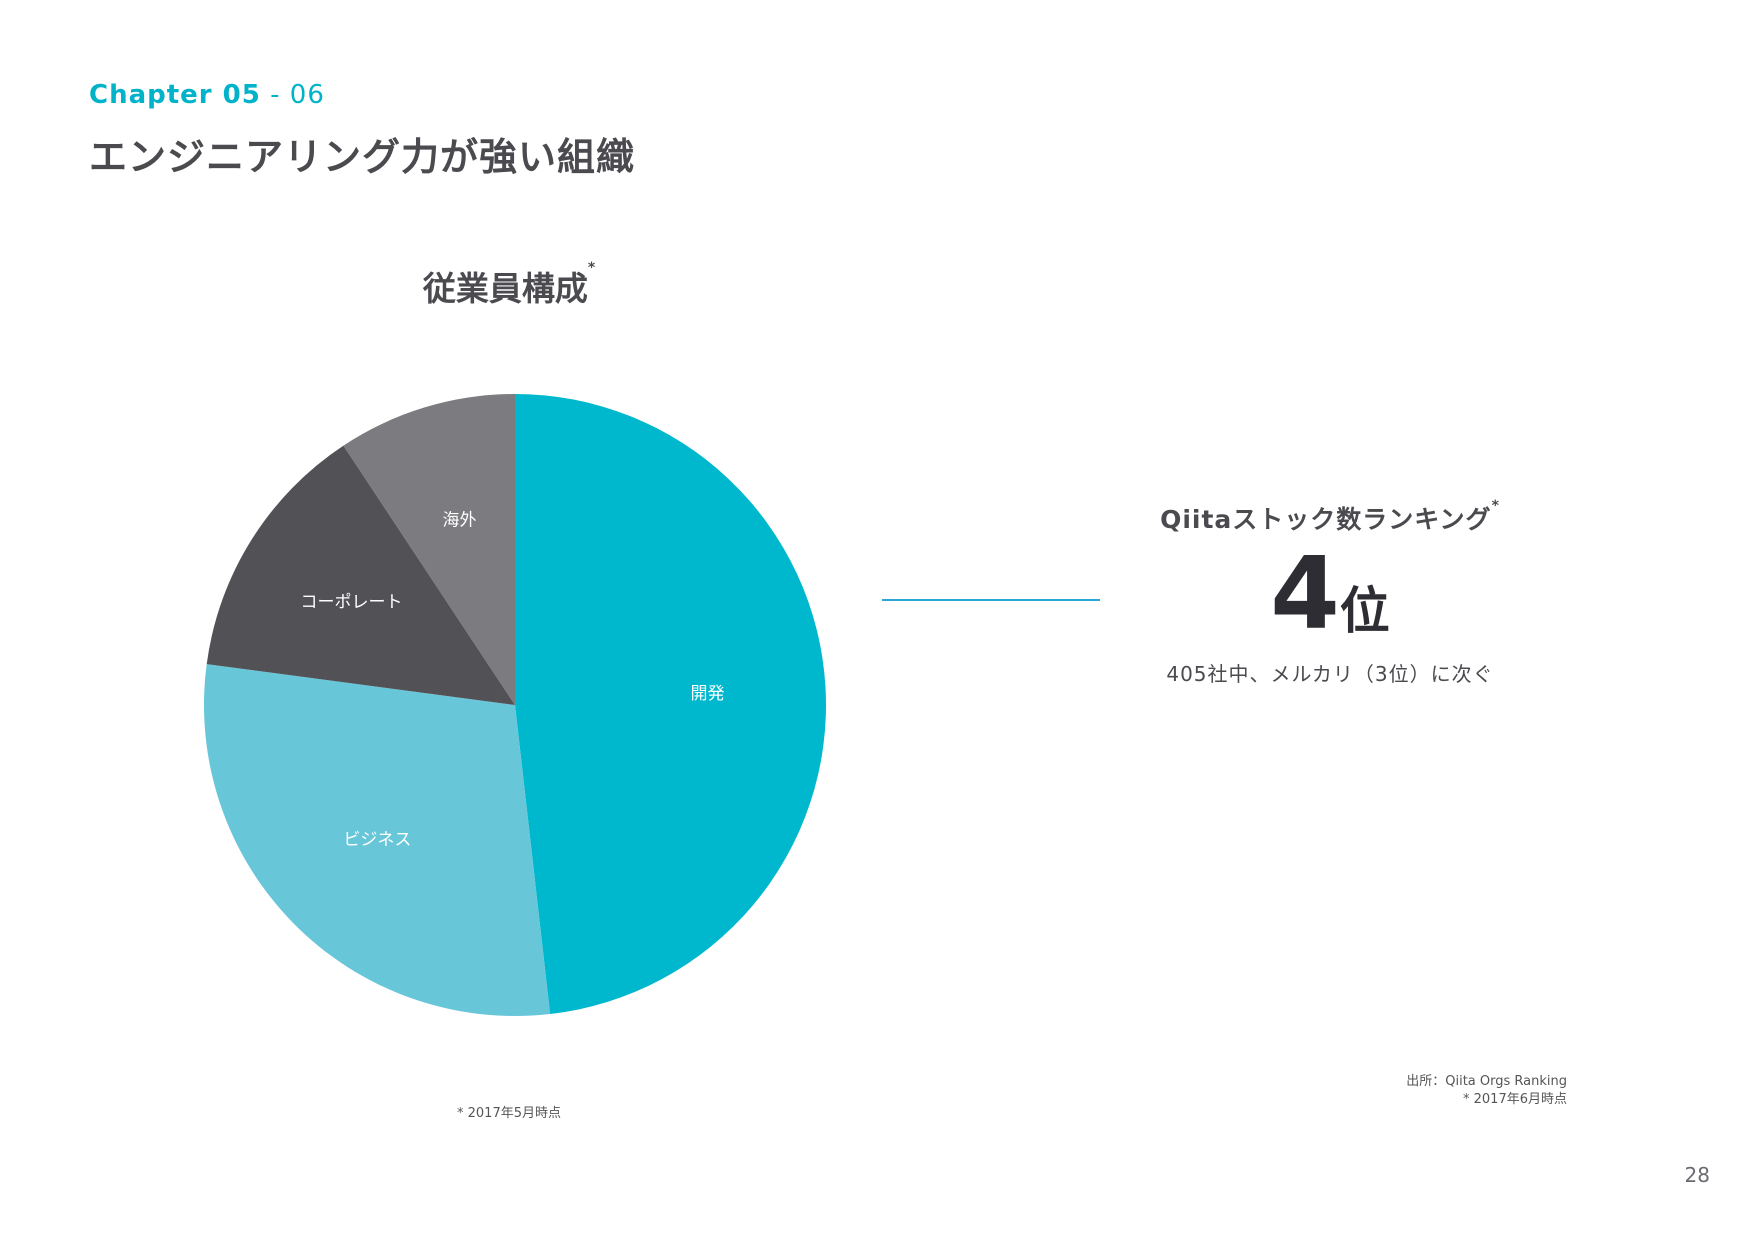  Describe the element at coordinates (1515, 1099) in the screenshot. I see `source-date: * 2017年6月時点` at that location.